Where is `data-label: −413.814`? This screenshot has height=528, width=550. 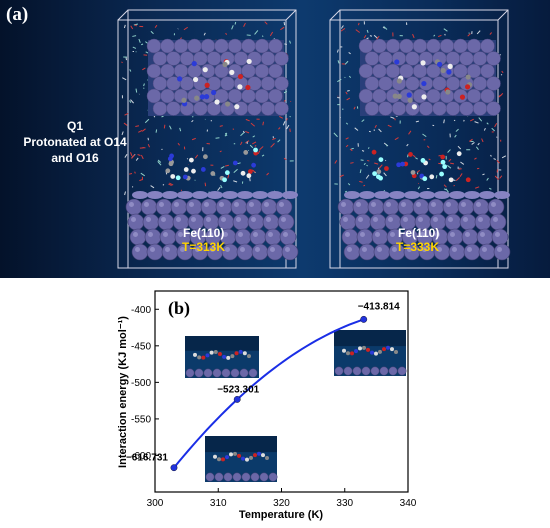
data-label: −413.814 is located at coordinates (379, 306).